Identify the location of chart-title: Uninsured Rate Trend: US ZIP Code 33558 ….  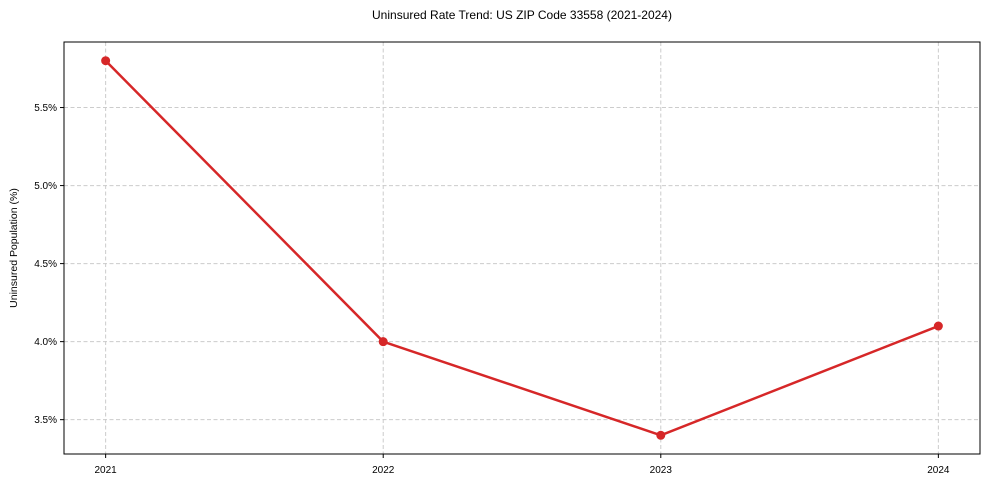
(522, 15).